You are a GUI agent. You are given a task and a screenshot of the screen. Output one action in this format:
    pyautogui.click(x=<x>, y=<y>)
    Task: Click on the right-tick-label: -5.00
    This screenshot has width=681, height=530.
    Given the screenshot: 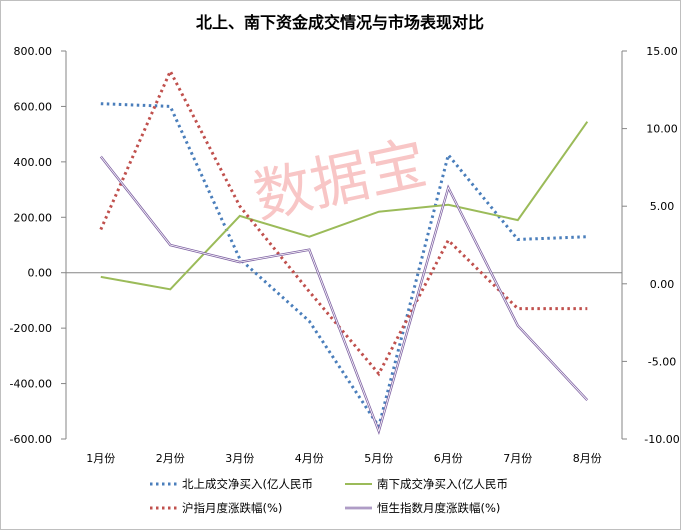 What is the action you would take?
    pyautogui.click(x=662, y=361)
    